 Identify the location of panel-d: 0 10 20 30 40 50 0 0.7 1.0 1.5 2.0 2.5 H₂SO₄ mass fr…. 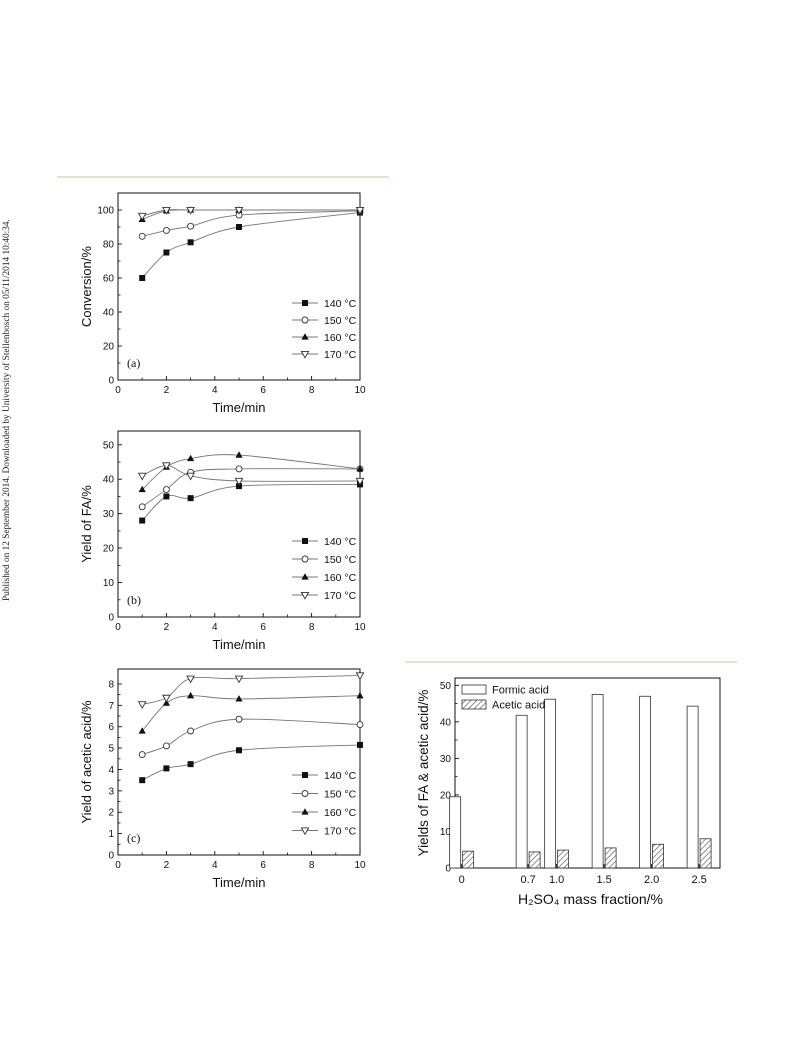
(568, 792).